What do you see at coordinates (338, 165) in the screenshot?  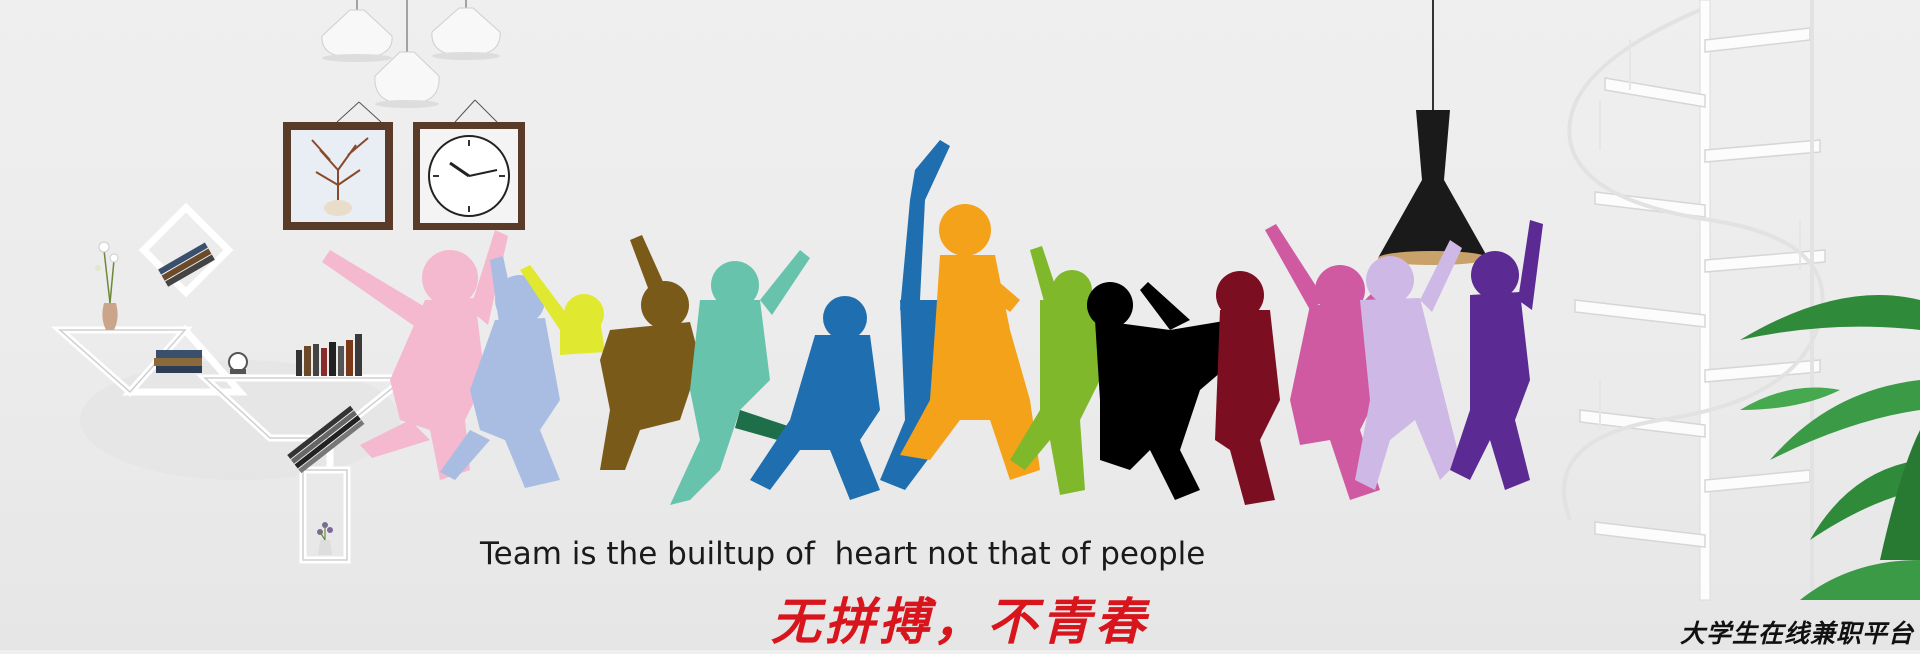 I see `picture-frame-icon` at bounding box center [338, 165].